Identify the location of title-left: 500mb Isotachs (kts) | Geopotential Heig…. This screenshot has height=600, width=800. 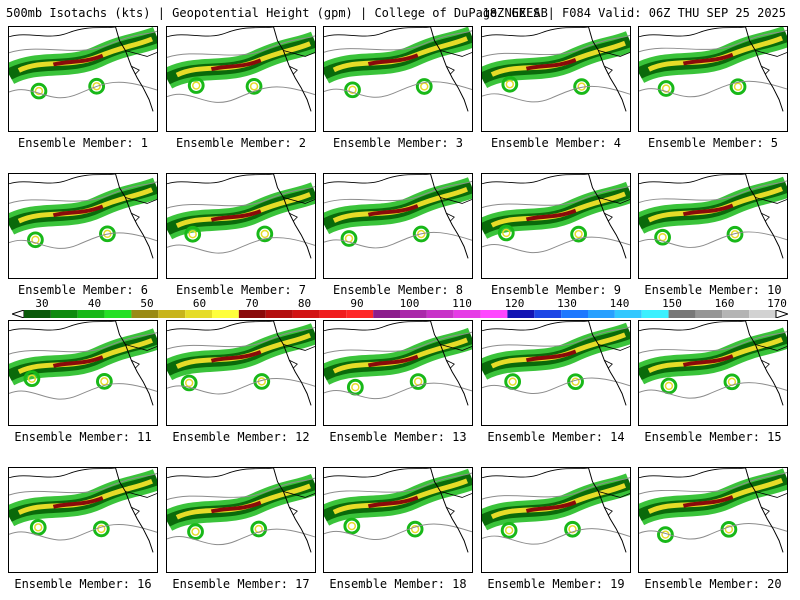
(277, 13).